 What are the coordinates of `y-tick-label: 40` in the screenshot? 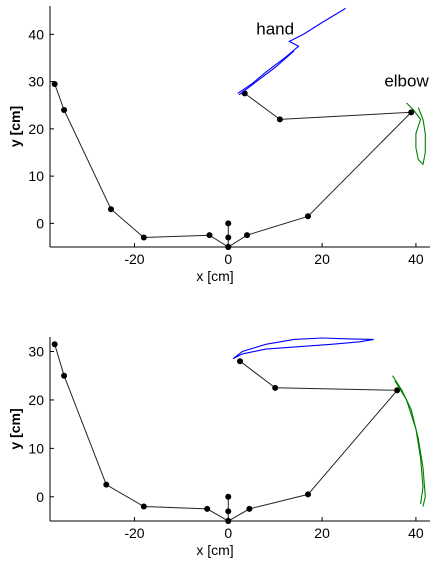 It's located at (36, 34).